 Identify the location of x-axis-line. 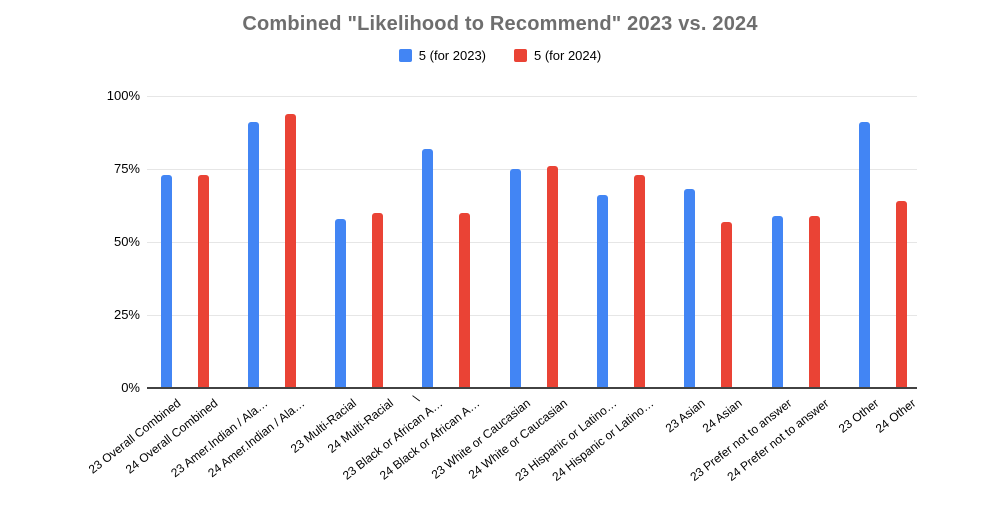
(532, 388).